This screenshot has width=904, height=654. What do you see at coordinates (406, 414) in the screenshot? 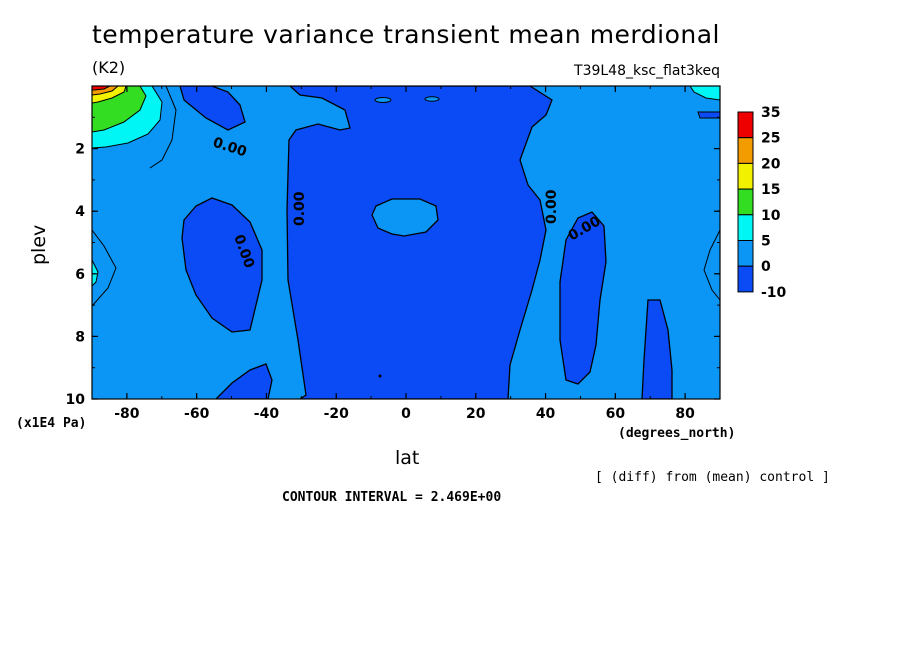
I see `x-tick-label: 0` at bounding box center [406, 414].